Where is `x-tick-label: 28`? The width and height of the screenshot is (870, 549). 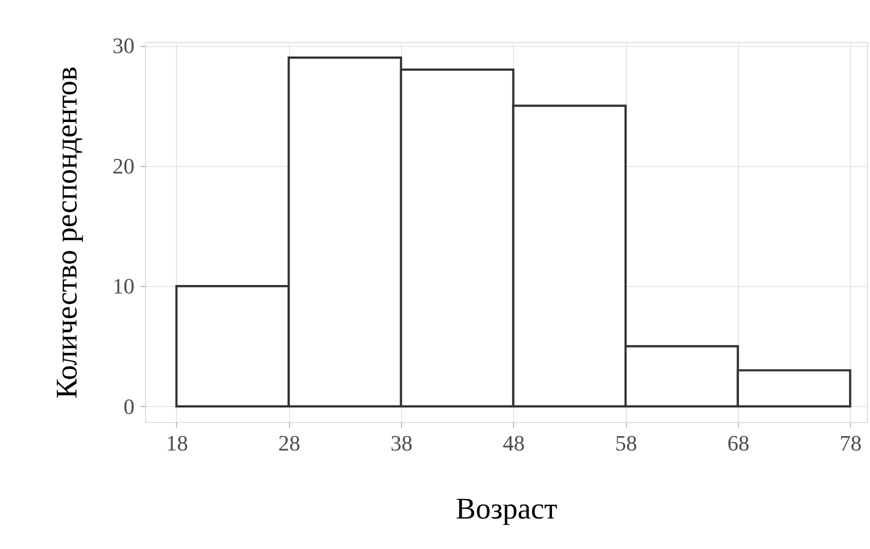 x-tick-label: 28 is located at coordinates (289, 443).